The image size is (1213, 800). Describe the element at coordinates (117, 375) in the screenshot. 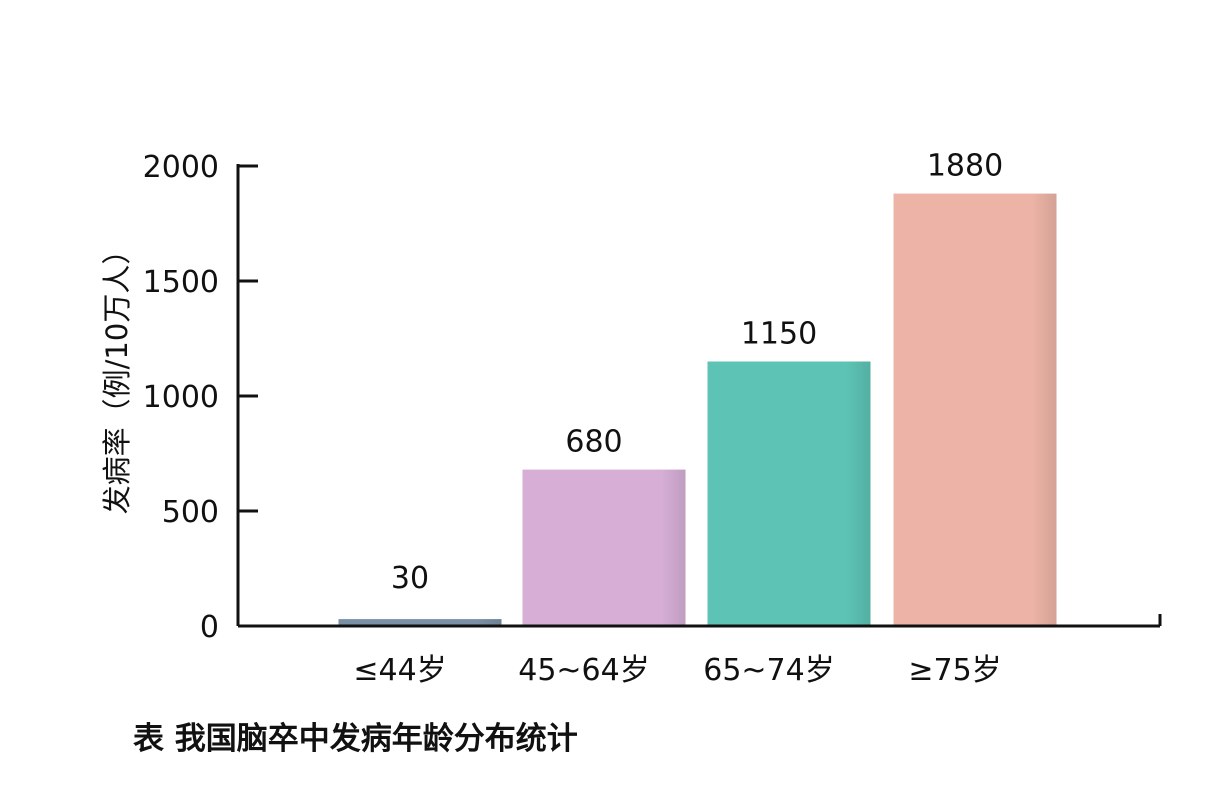

I see `y-axis-label: 发病率（例/10万人）` at that location.